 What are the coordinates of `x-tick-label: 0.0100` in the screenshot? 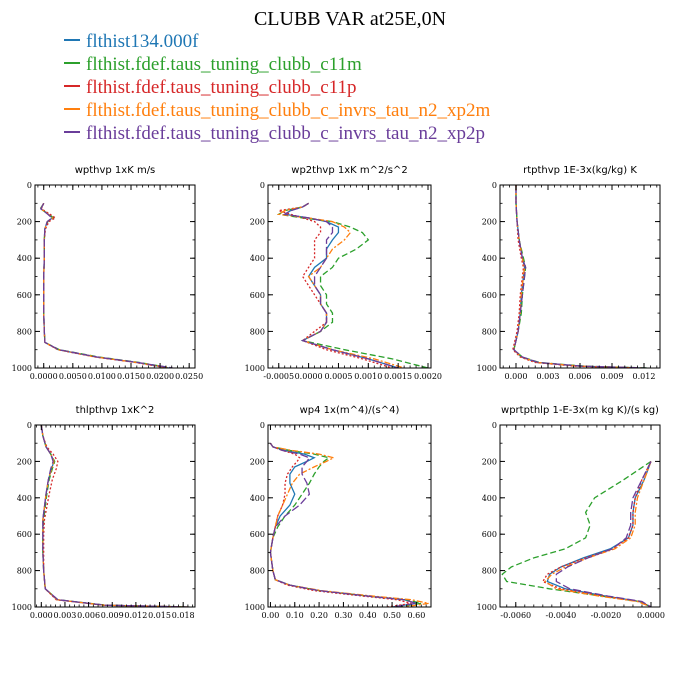 It's located at (102, 376).